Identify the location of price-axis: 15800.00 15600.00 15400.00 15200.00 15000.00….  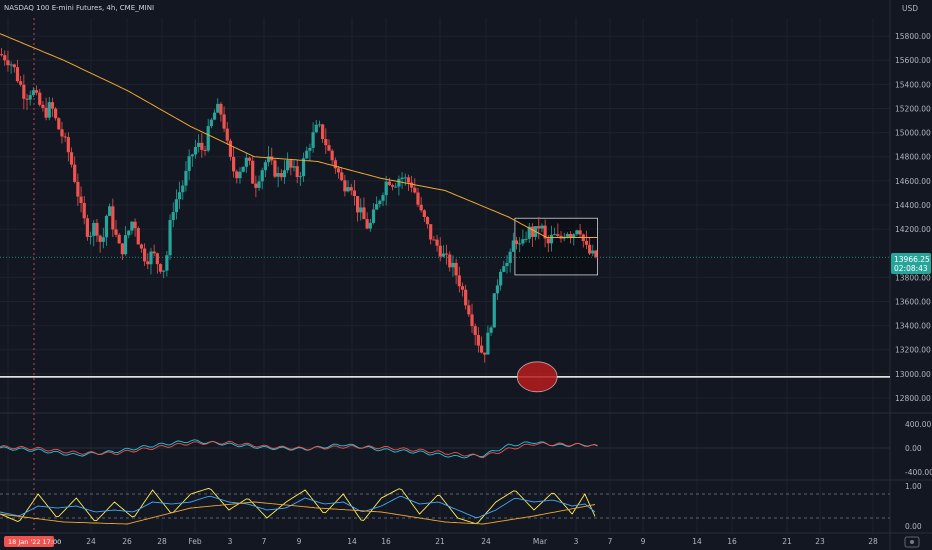
(913, 217).